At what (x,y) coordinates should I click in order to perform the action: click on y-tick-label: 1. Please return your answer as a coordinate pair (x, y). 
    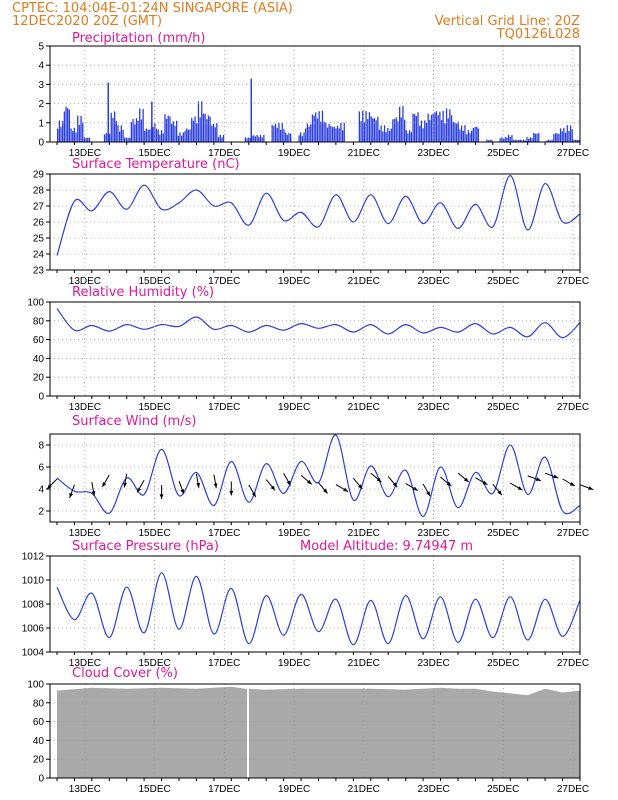
    Looking at the image, I should click on (41, 123).